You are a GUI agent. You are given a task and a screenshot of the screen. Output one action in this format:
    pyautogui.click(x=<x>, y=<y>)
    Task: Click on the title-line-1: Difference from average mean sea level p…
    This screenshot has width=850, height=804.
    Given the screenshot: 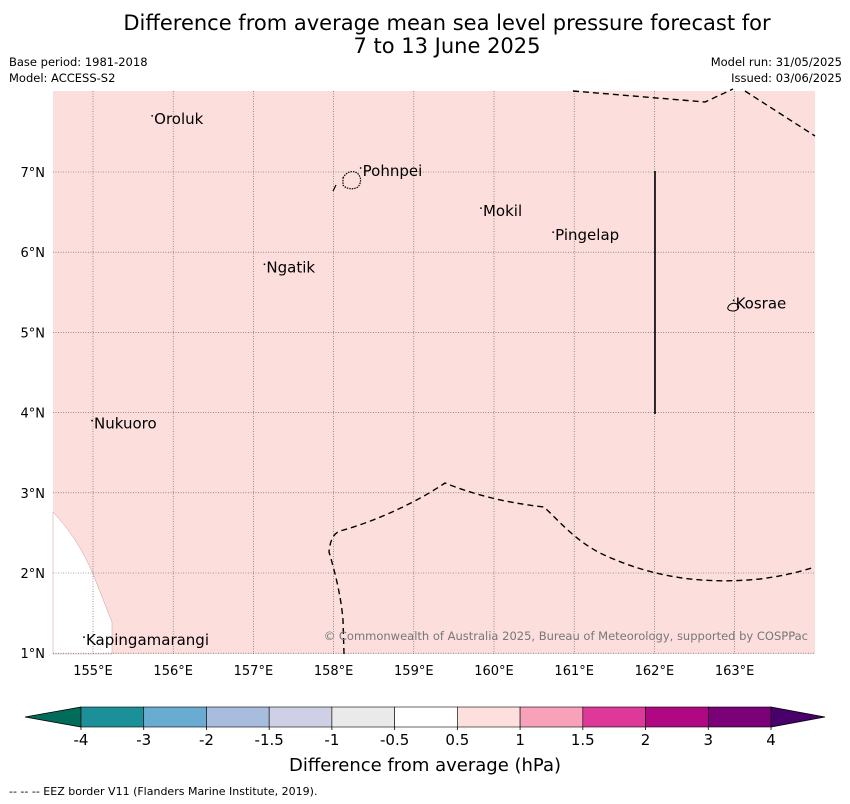 What is the action you would take?
    pyautogui.click(x=447, y=23)
    